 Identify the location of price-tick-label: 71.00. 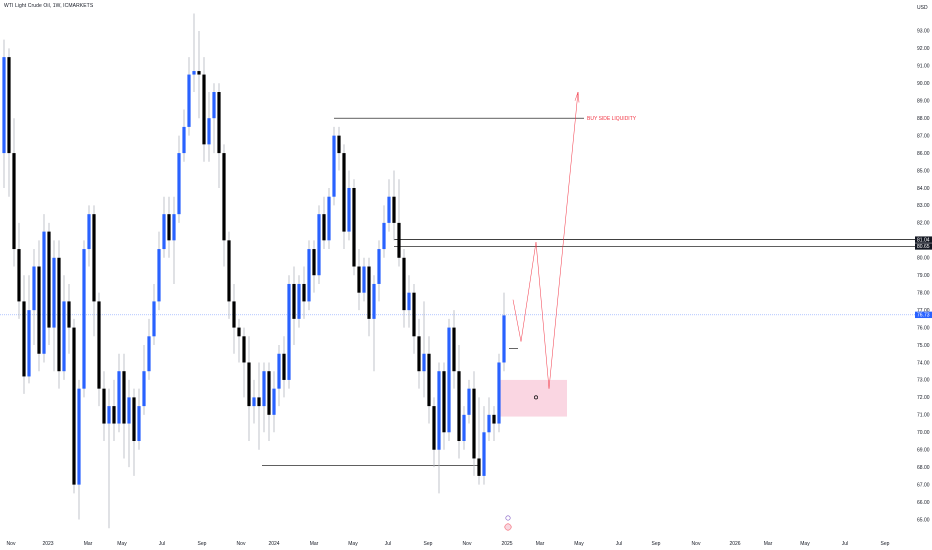
(923, 416).